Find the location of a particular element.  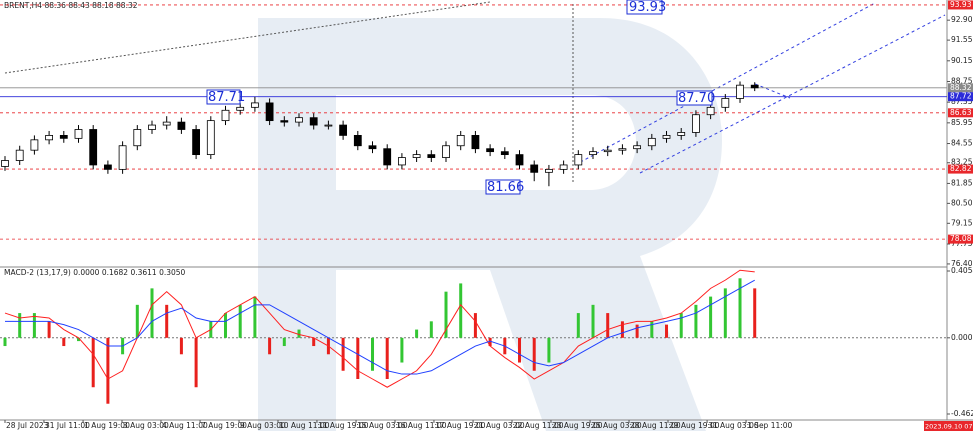

level-label: 78.08 is located at coordinates (961, 238).